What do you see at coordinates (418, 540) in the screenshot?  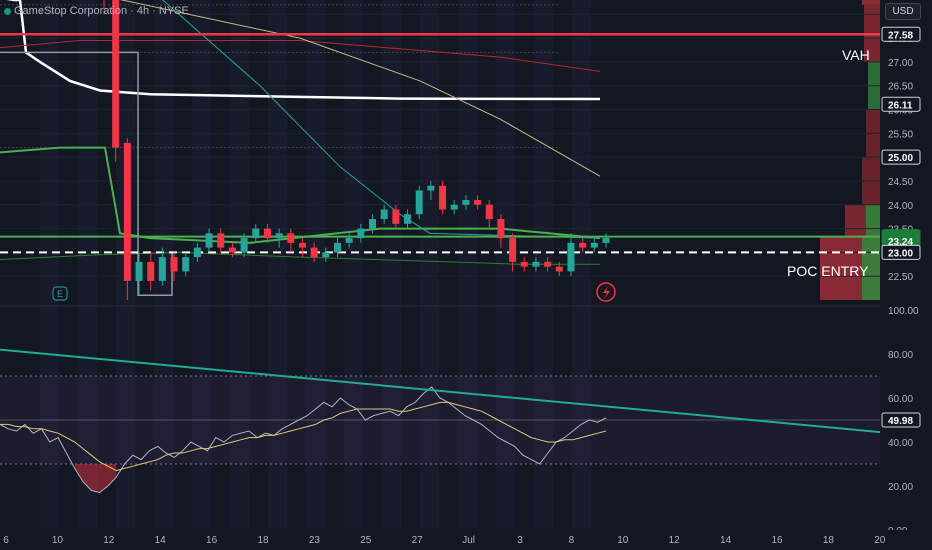 I see `time-tick-label: 27` at bounding box center [418, 540].